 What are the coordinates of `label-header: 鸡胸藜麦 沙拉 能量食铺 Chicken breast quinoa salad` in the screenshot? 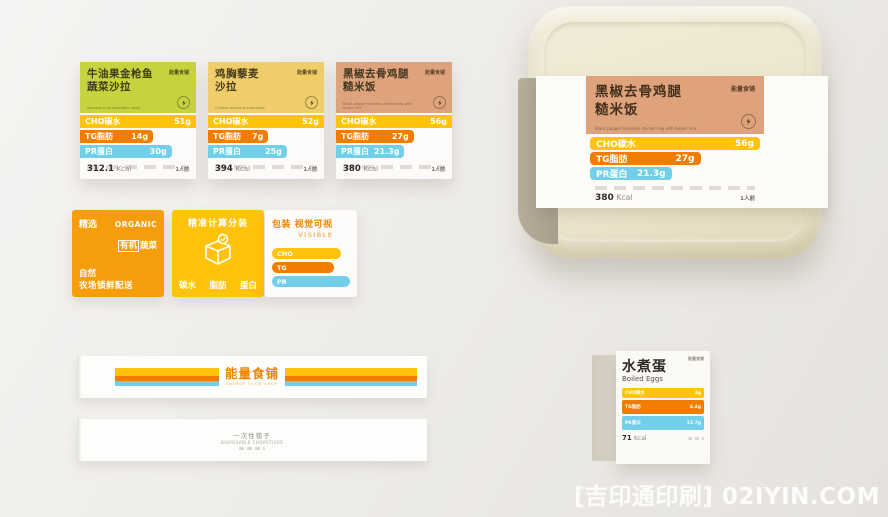 It's located at (266, 87).